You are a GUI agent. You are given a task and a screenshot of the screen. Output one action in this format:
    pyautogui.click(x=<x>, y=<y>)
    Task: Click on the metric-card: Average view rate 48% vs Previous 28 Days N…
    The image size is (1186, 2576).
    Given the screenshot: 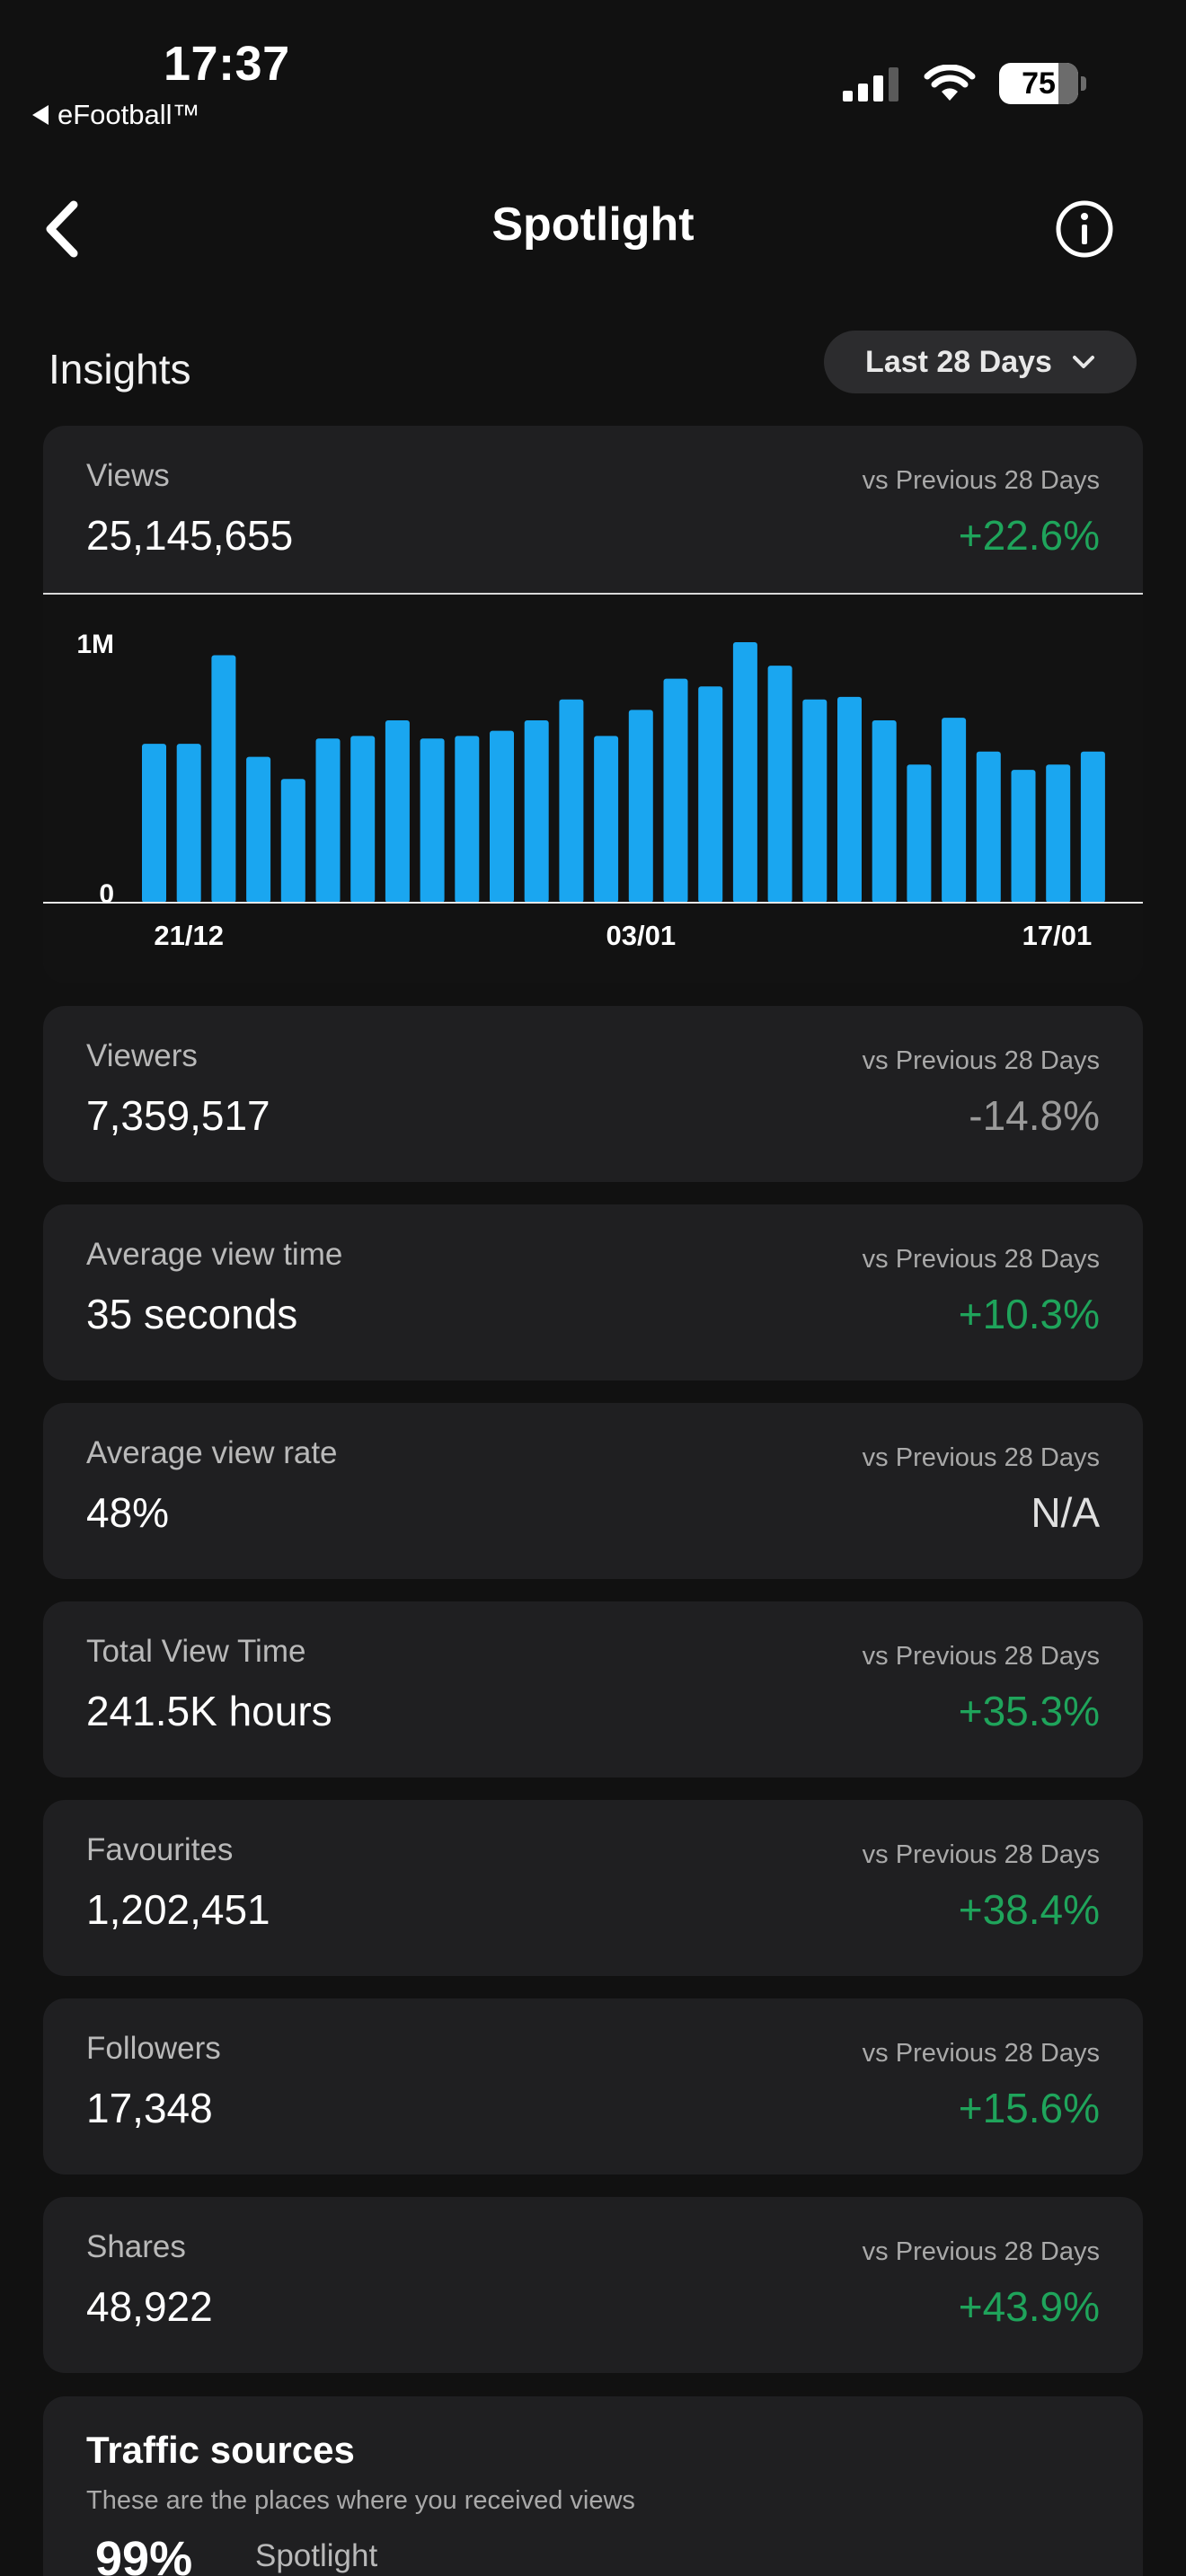 What is the action you would take?
    pyautogui.click(x=593, y=1491)
    